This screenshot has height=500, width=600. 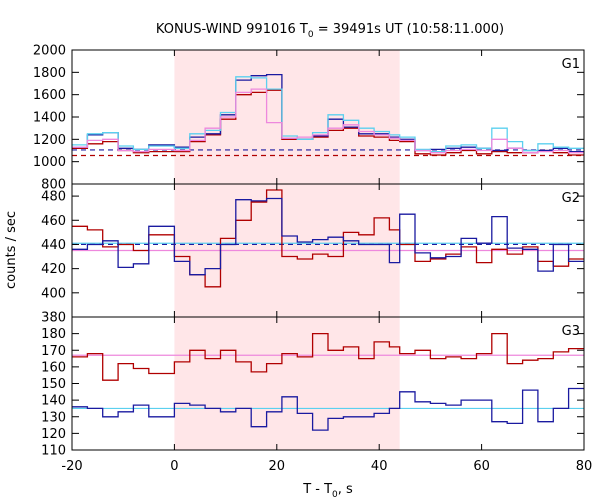 I want to click on panel-label-g1: G1, so click(x=571, y=64).